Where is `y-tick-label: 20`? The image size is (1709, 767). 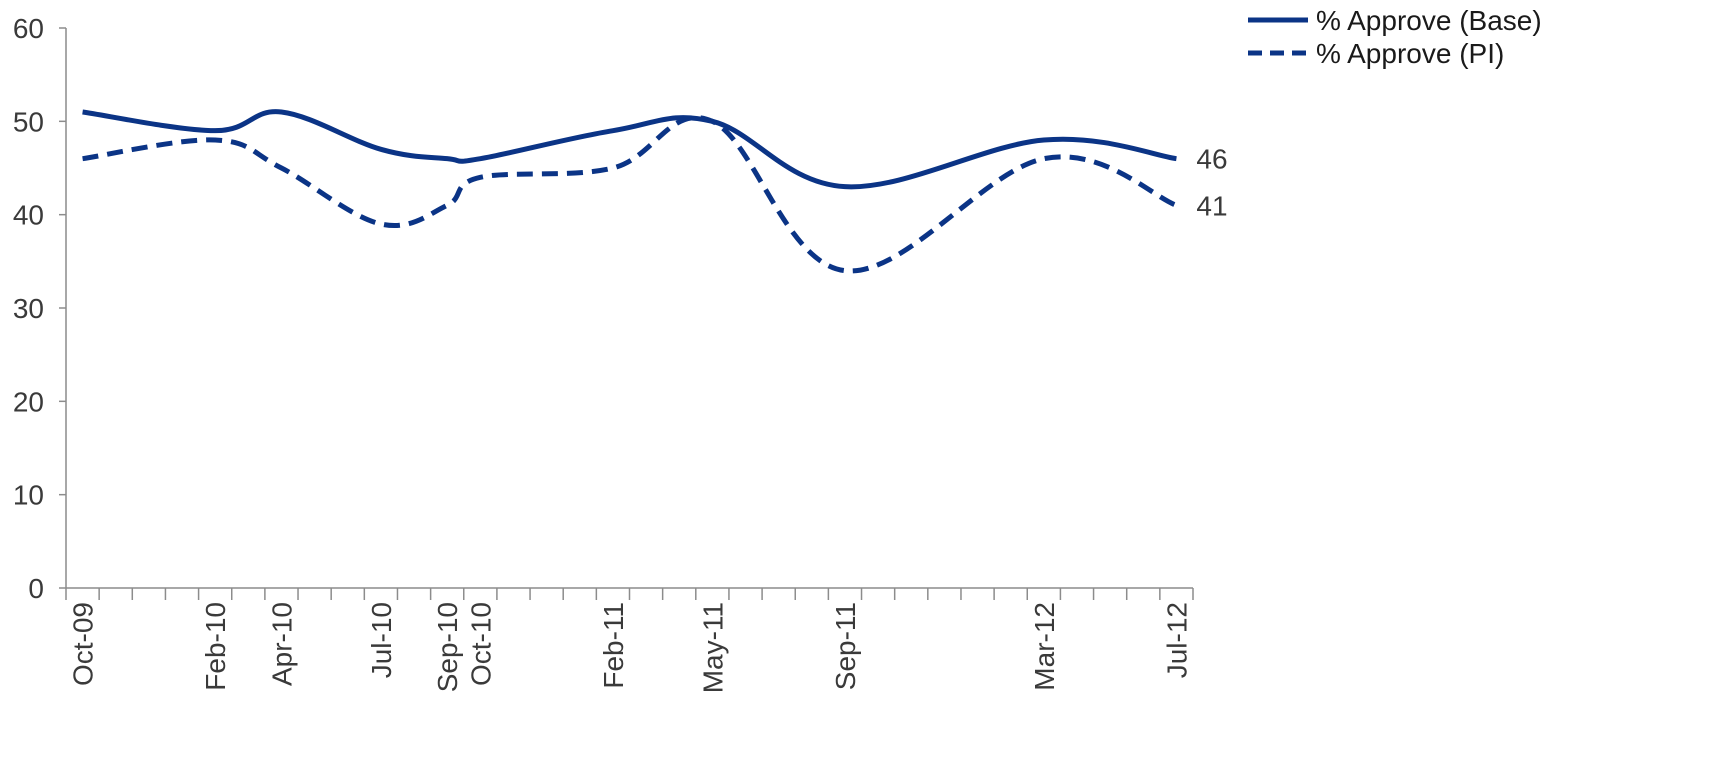 y-tick-label: 20 is located at coordinates (28, 401).